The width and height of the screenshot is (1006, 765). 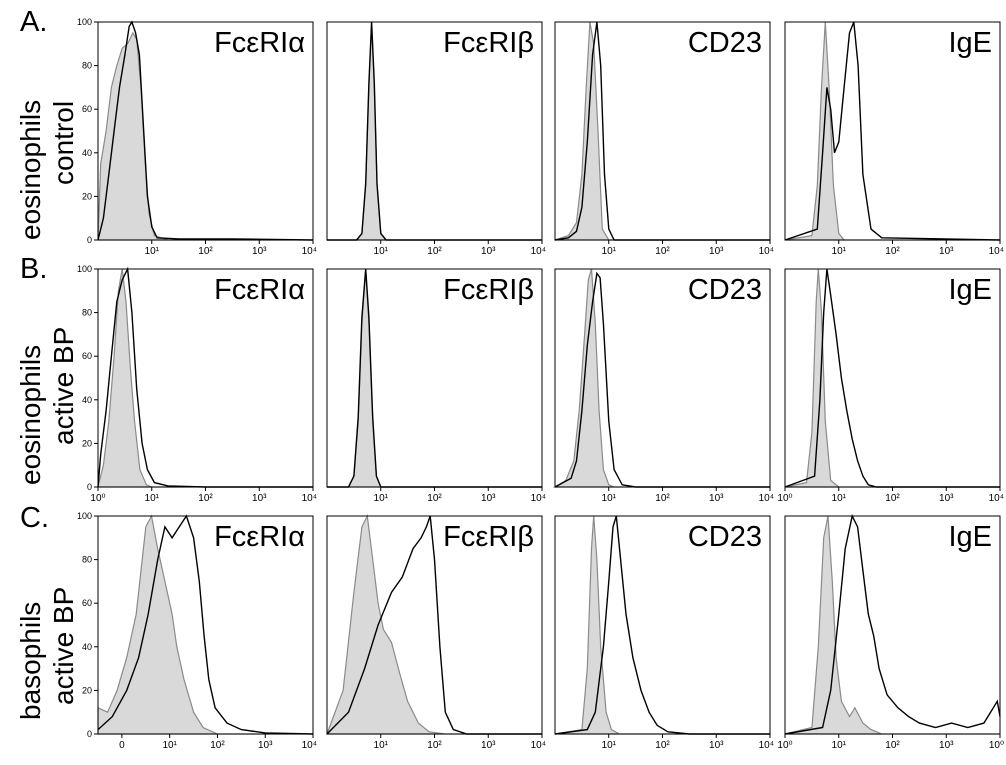 What do you see at coordinates (970, 537) in the screenshot?
I see `marker-label-row3-ige: IgE` at bounding box center [970, 537].